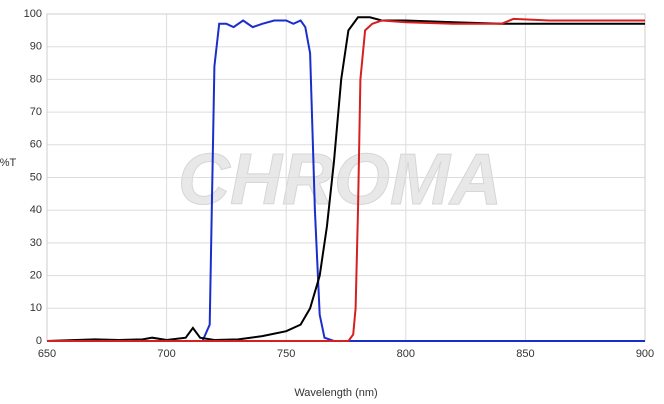 The width and height of the screenshot is (664, 404). Describe the element at coordinates (36, 145) in the screenshot. I see `y-tick-label: 60` at that location.